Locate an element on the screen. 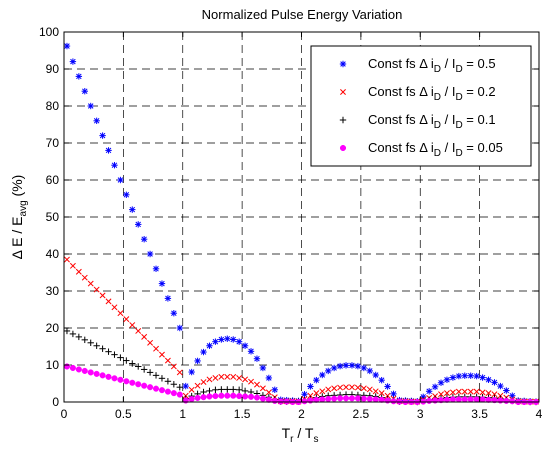  legend-label-1-mid: / I is located at coordinates (448, 91).